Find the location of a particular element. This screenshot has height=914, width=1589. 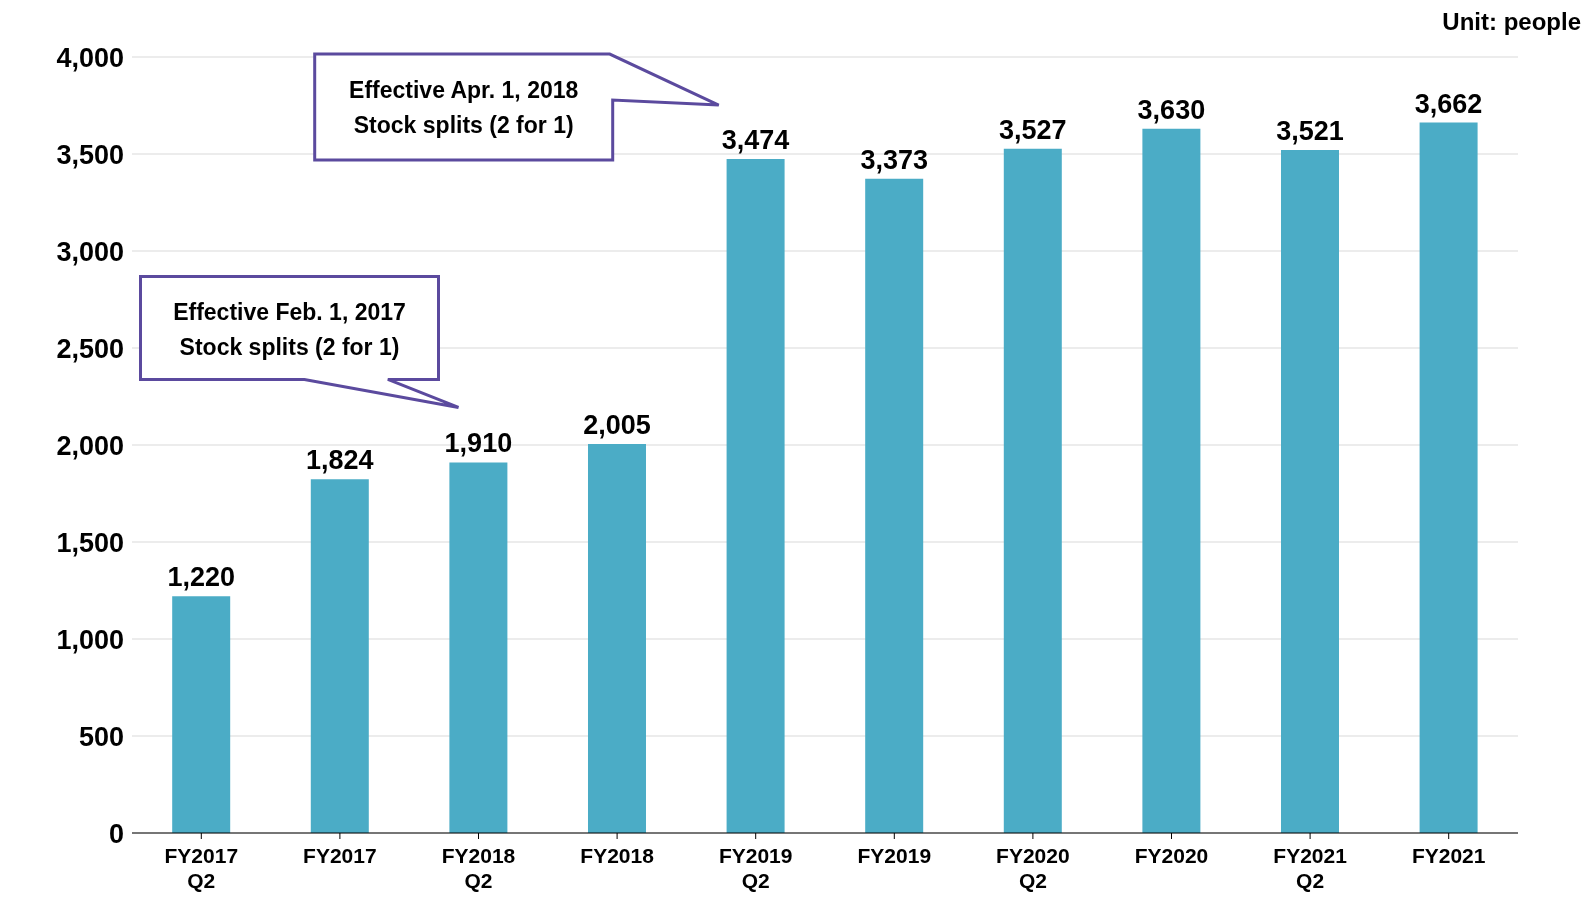

x-tick-label: FY2021 is located at coordinates (1448, 855).